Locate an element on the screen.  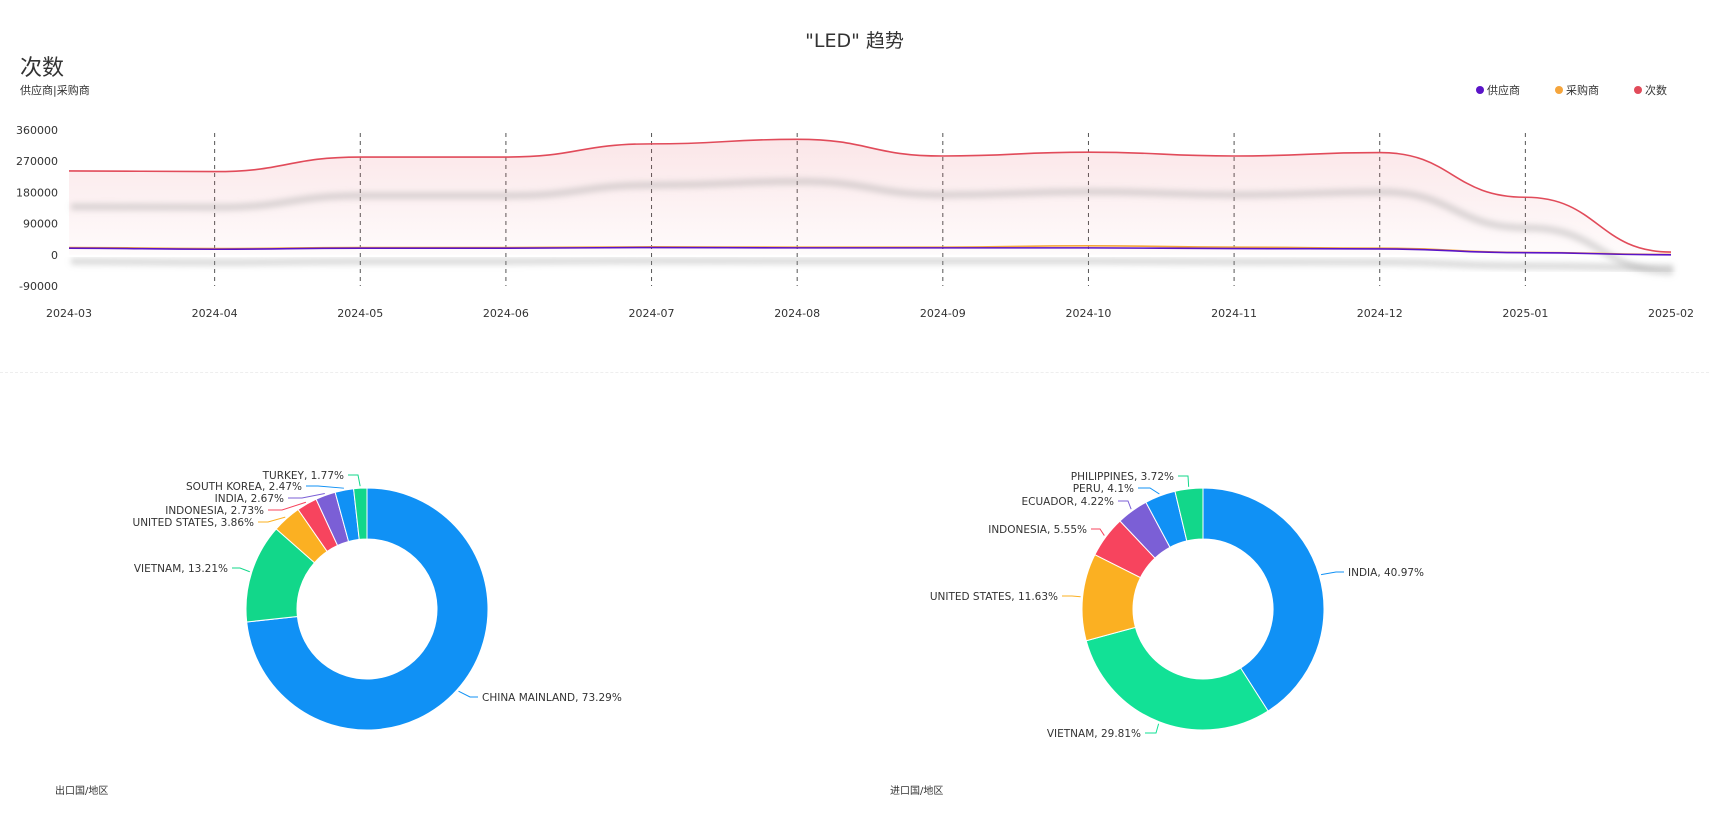
x-tick-label: 2024-07 is located at coordinates (652, 313).